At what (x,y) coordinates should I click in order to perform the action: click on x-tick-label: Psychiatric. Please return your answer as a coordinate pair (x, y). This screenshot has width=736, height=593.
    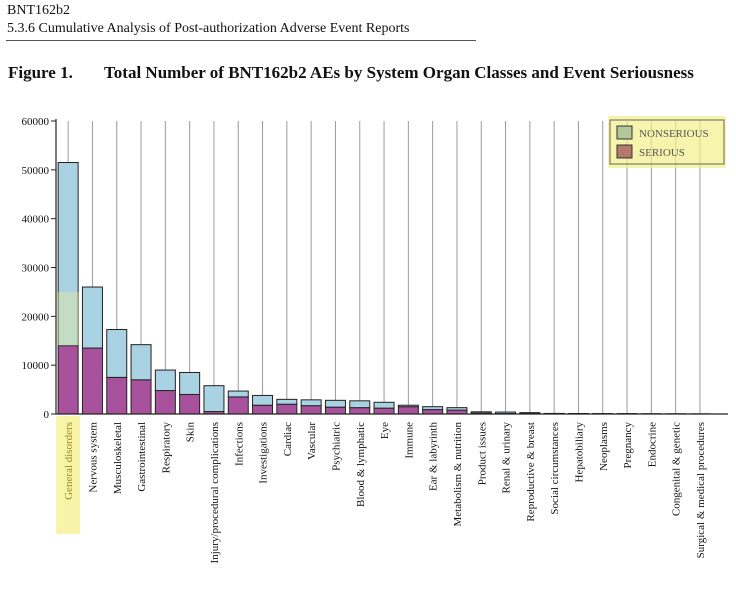
    Looking at the image, I should click on (336, 446).